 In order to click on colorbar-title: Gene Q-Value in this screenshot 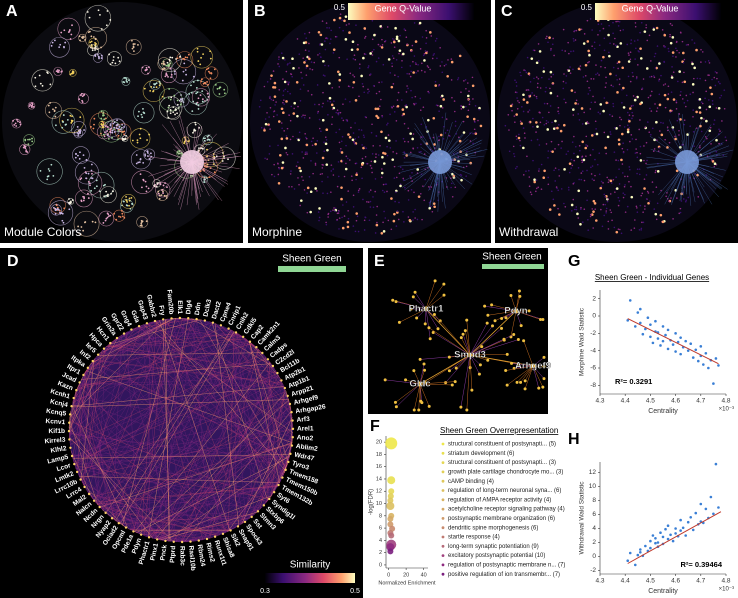, I will do `click(403, 8)`.